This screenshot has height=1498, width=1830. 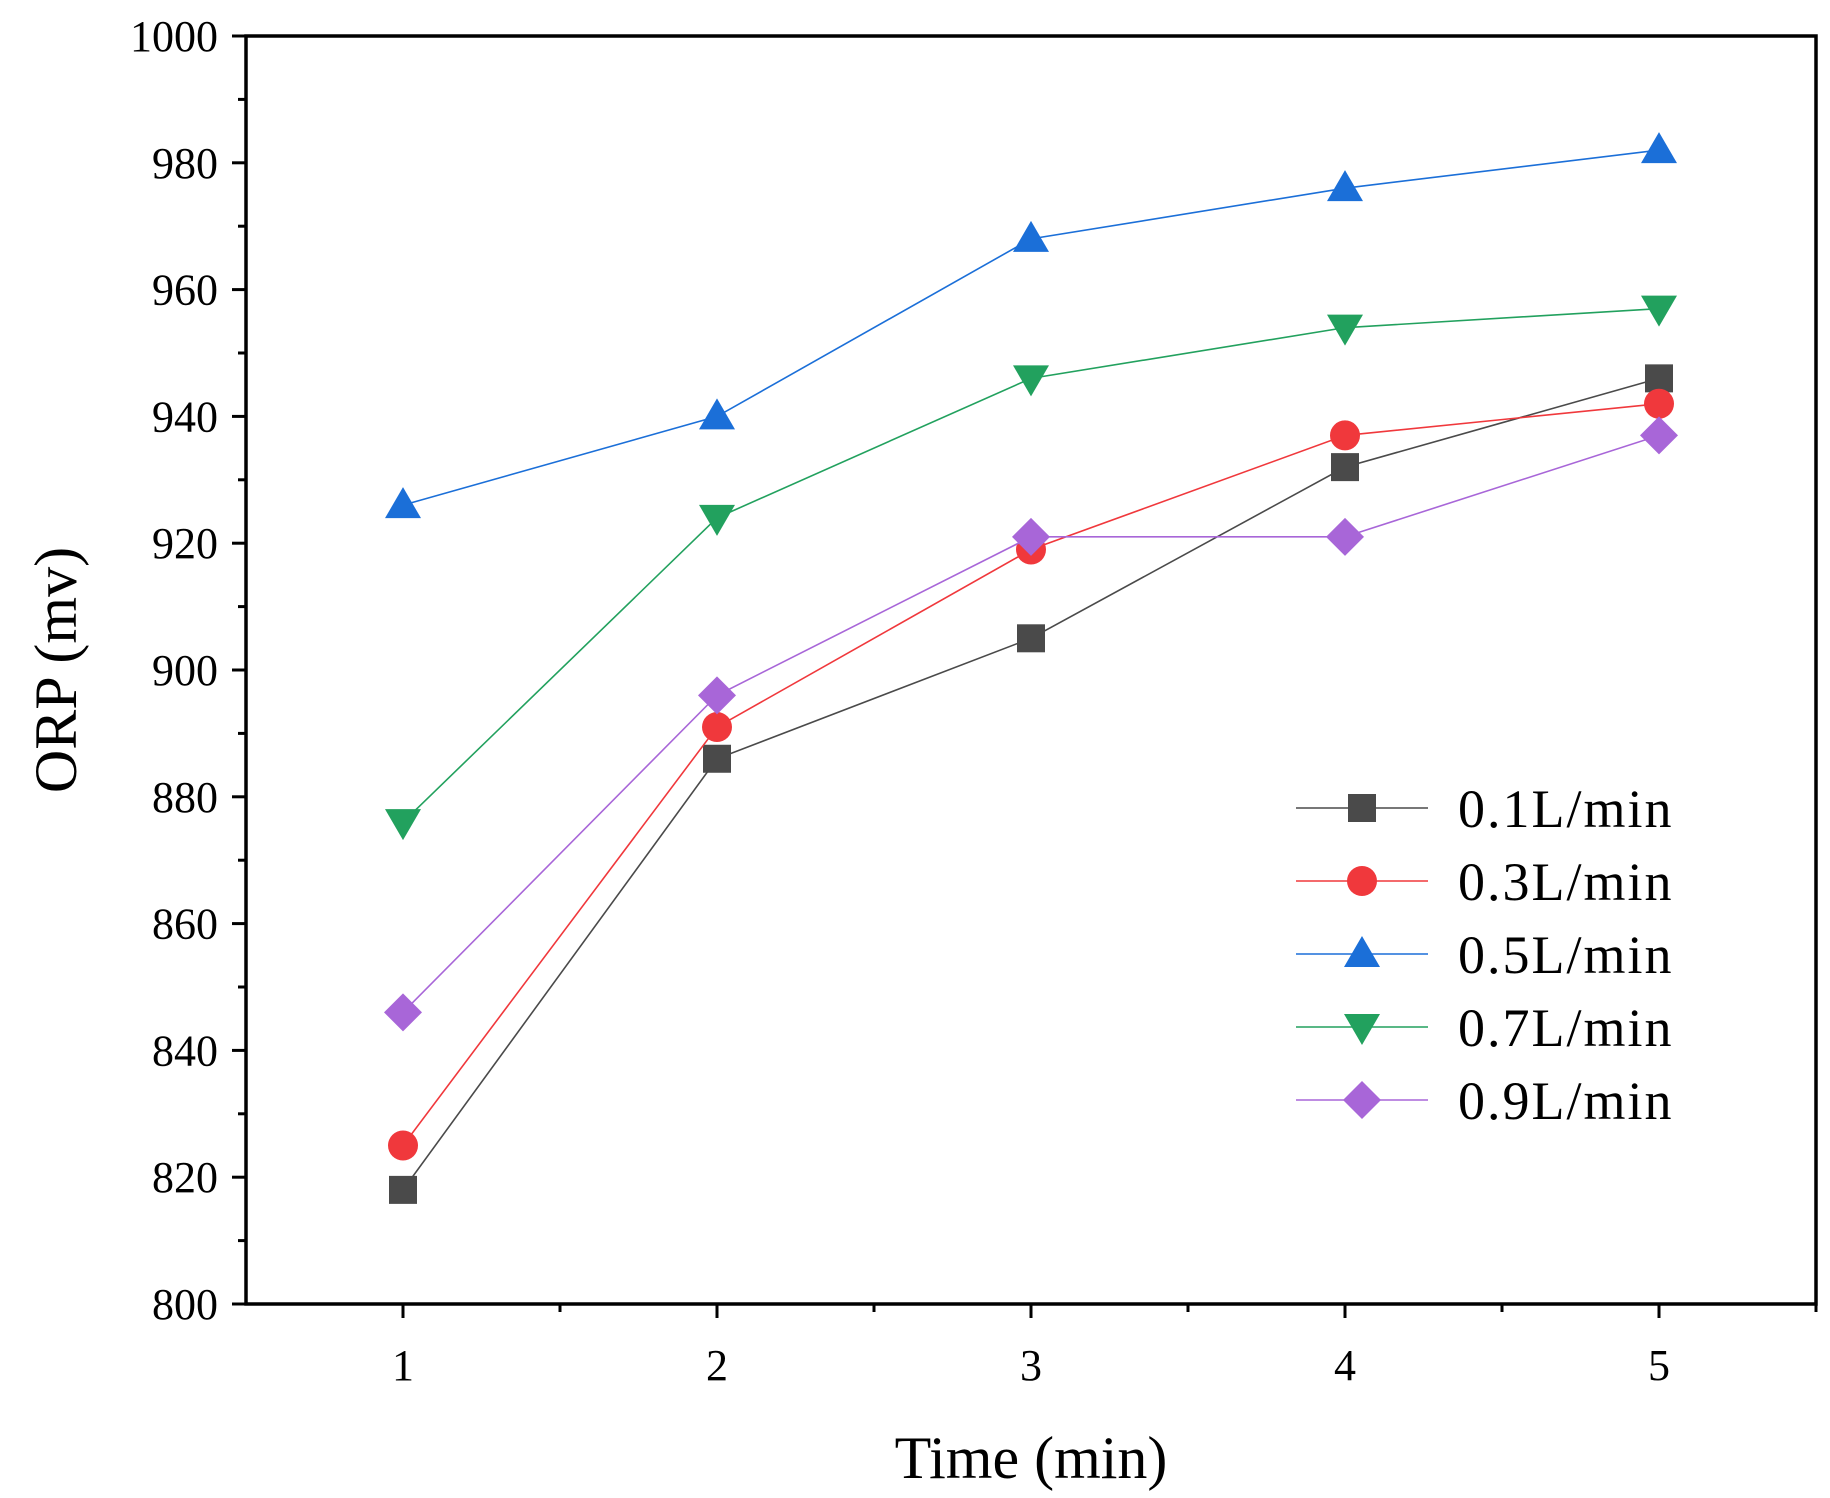 I want to click on x-tick-label: 3, so click(x=1031, y=1365).